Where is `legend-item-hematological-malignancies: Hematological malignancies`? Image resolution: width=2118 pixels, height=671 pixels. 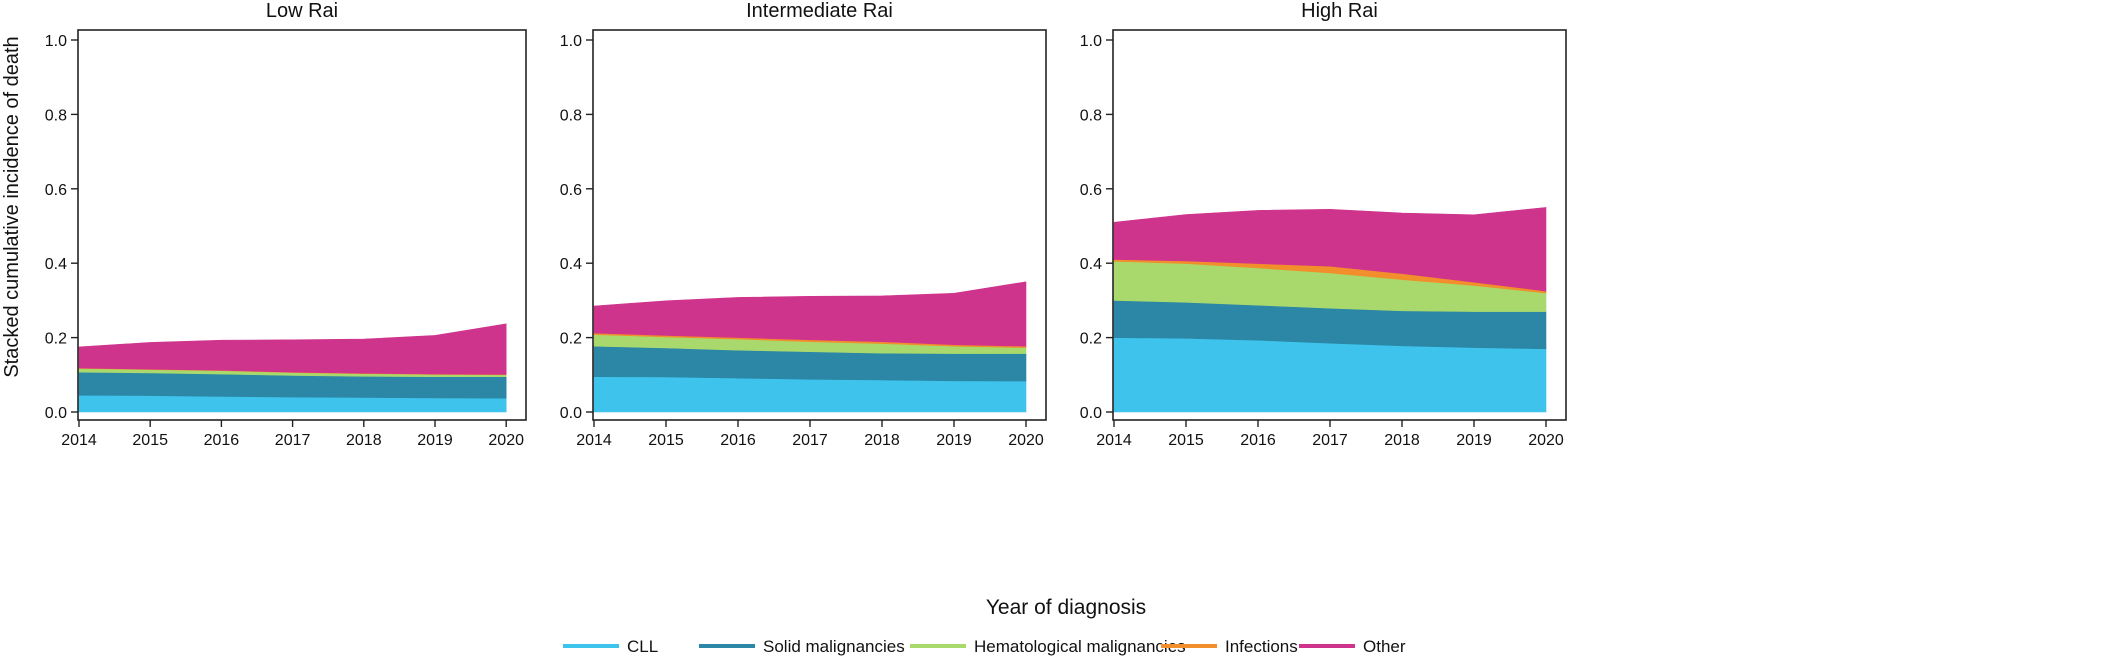 legend-item-hematological-malignancies: Hematological malignancies is located at coordinates (1048, 646).